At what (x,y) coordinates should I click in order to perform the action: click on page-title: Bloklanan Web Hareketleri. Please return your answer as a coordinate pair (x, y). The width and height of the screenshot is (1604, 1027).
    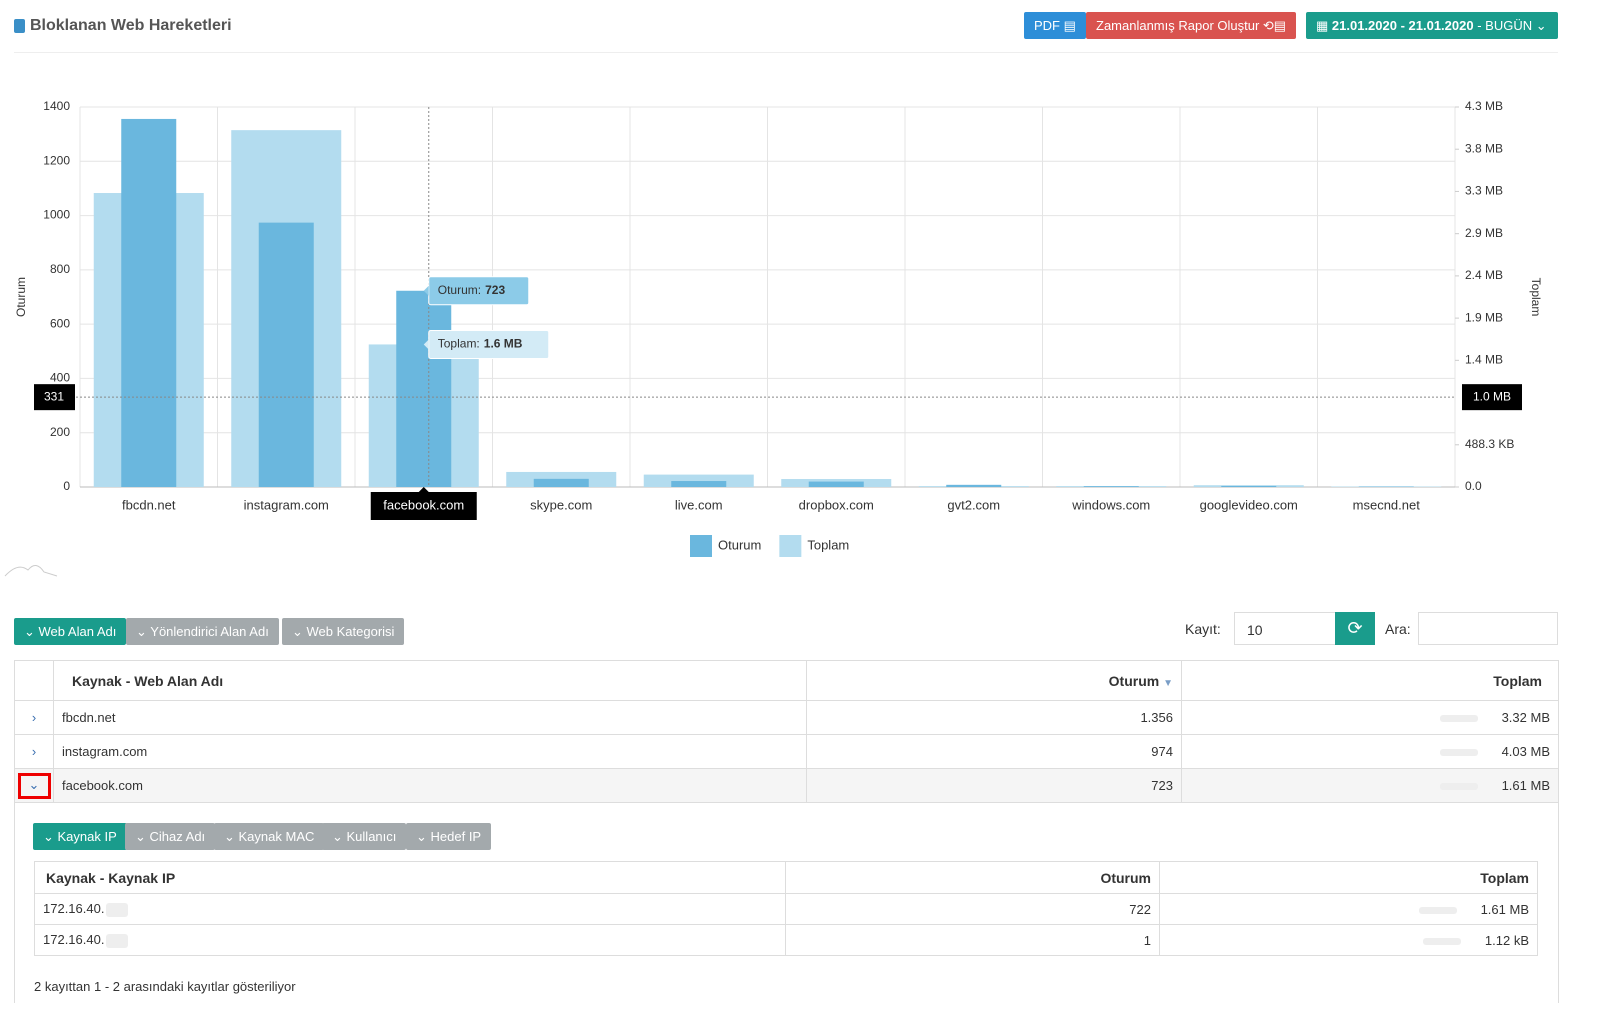
    Looking at the image, I should click on (131, 25).